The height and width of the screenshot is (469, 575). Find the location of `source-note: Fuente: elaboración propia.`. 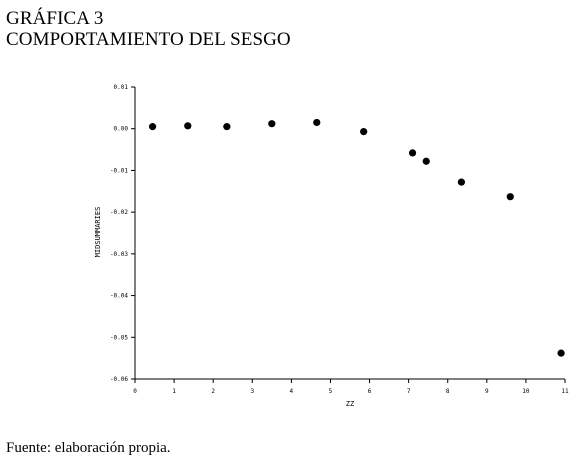

source-note: Fuente: elaboración propia. is located at coordinates (88, 448).